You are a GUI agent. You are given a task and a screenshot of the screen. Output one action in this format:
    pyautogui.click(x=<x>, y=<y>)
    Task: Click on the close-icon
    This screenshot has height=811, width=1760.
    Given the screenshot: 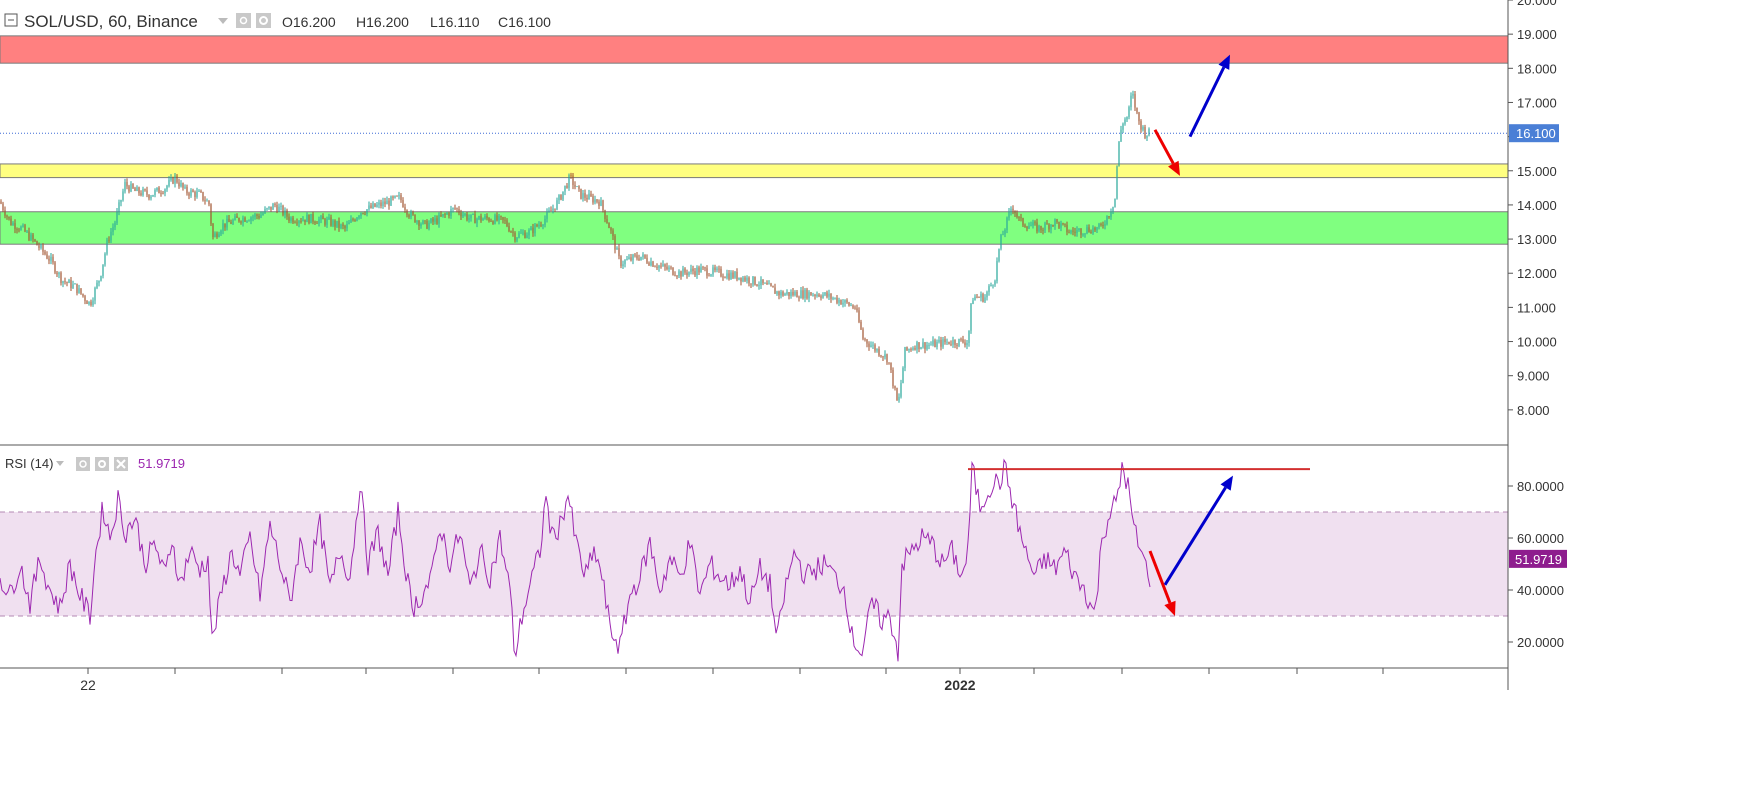 What is the action you would take?
    pyautogui.click(x=121, y=464)
    